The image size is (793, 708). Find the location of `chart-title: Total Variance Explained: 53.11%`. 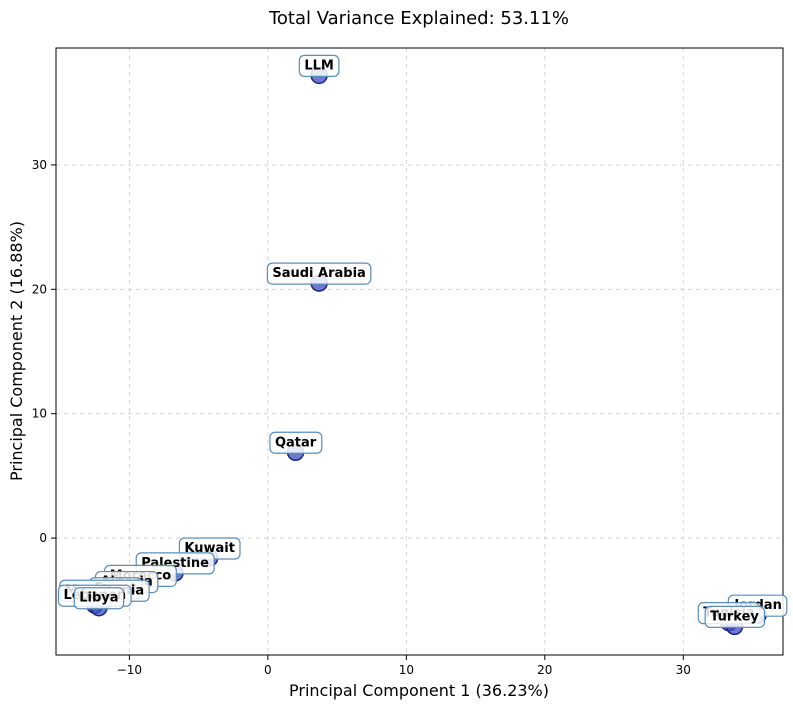

chart-title: Total Variance Explained: 53.11% is located at coordinates (418, 18).